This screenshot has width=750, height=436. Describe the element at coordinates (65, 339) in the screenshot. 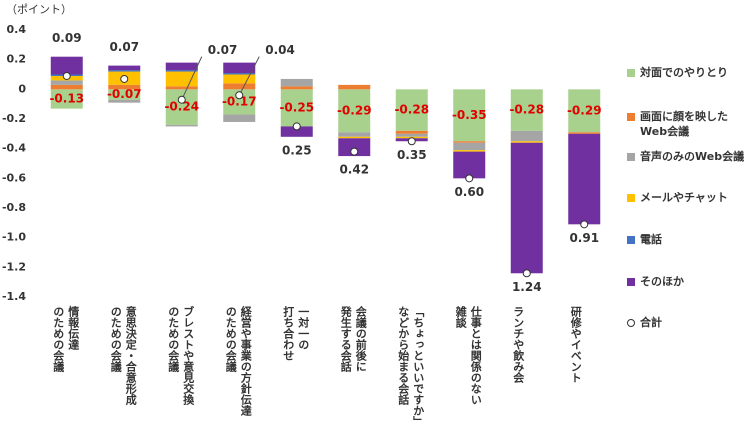

I see `x-tick-label: 情報伝達 のための会議` at that location.